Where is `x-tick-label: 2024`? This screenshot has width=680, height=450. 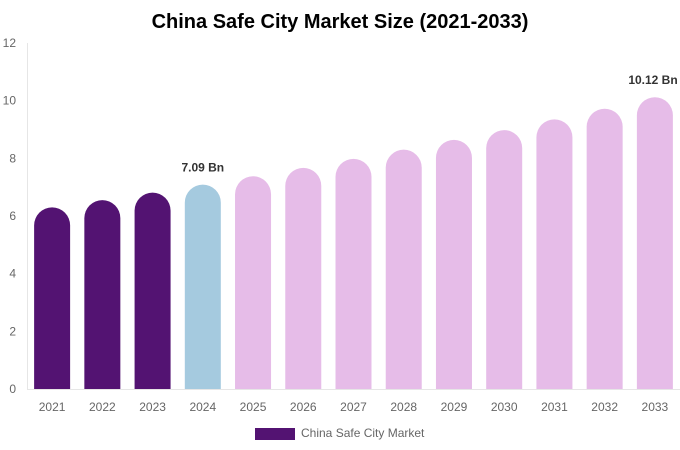
x-tick-label: 2024 is located at coordinates (202, 407).